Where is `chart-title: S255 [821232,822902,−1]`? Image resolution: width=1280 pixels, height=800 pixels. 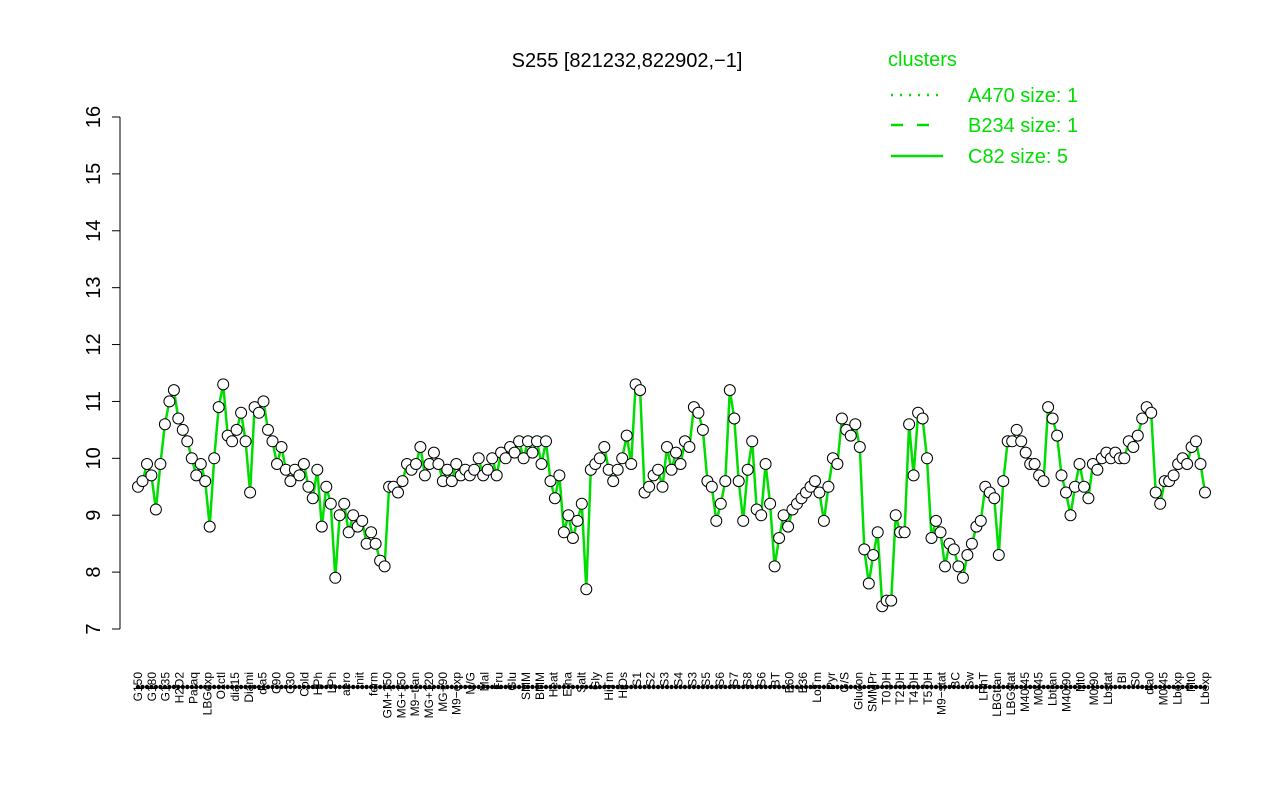
chart-title: S255 [821232,822902,−1] is located at coordinates (627, 61).